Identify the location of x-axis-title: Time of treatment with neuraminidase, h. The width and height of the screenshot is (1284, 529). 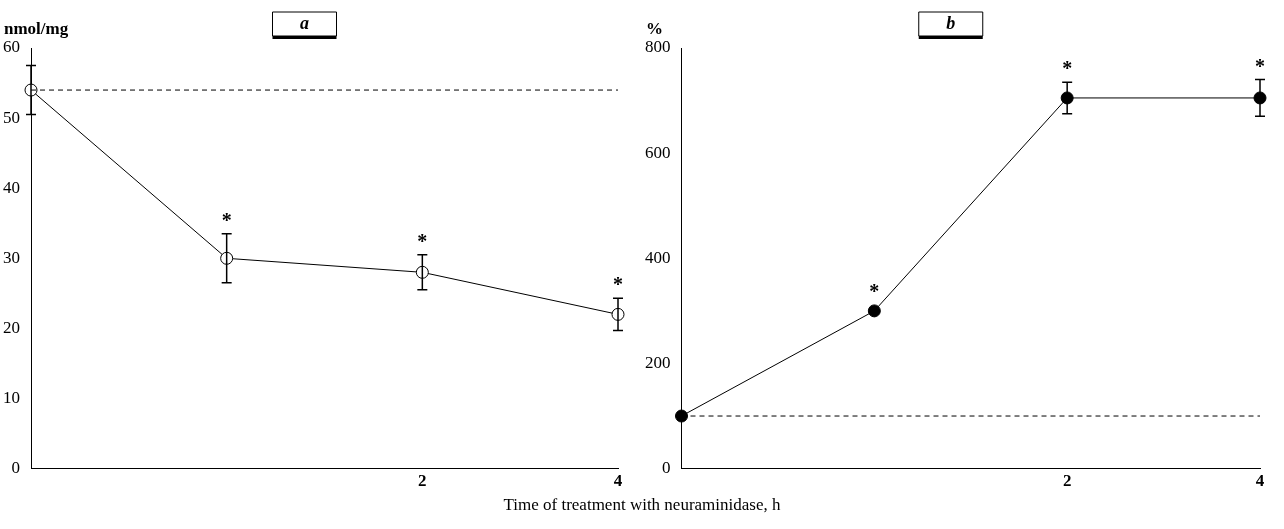
(642, 505).